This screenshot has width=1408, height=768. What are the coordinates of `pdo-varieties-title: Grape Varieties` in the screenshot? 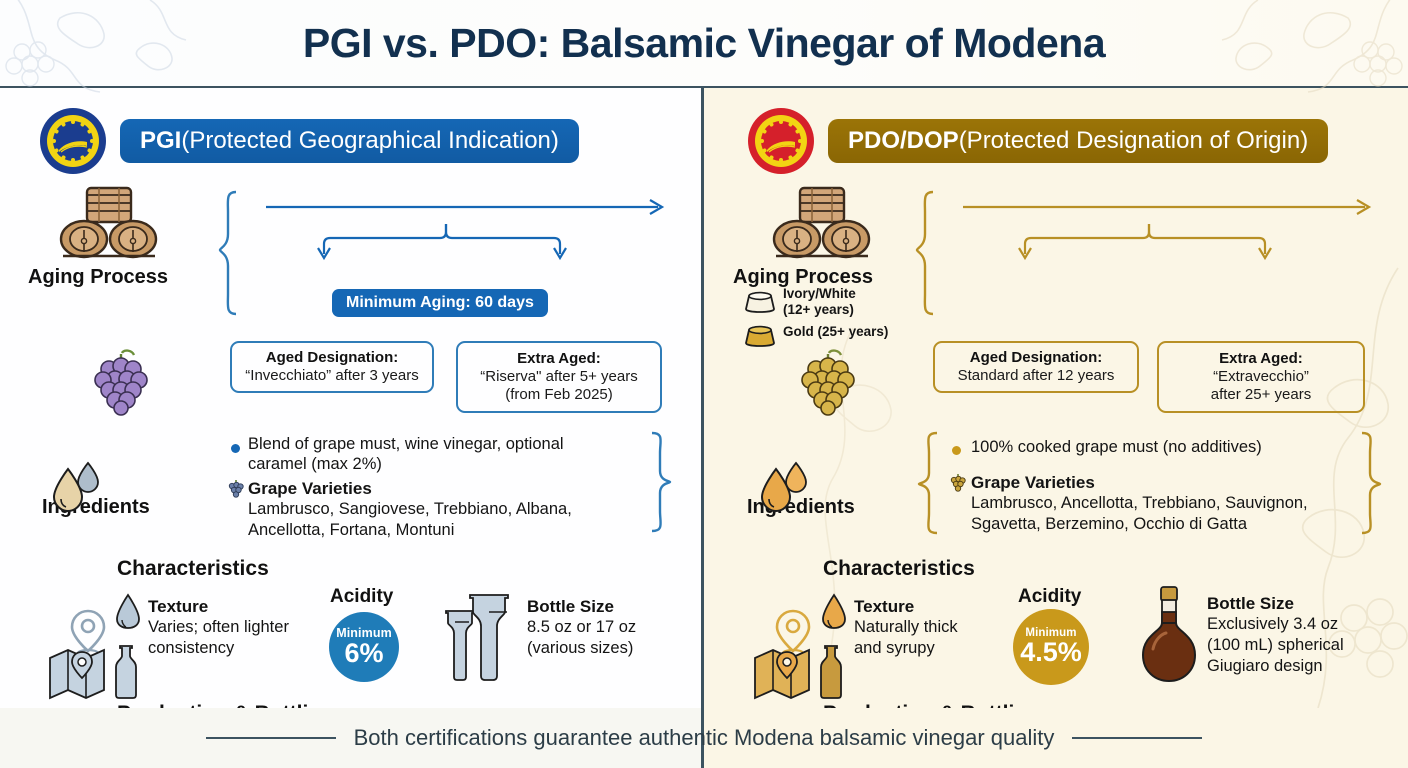 It's located at (1033, 482).